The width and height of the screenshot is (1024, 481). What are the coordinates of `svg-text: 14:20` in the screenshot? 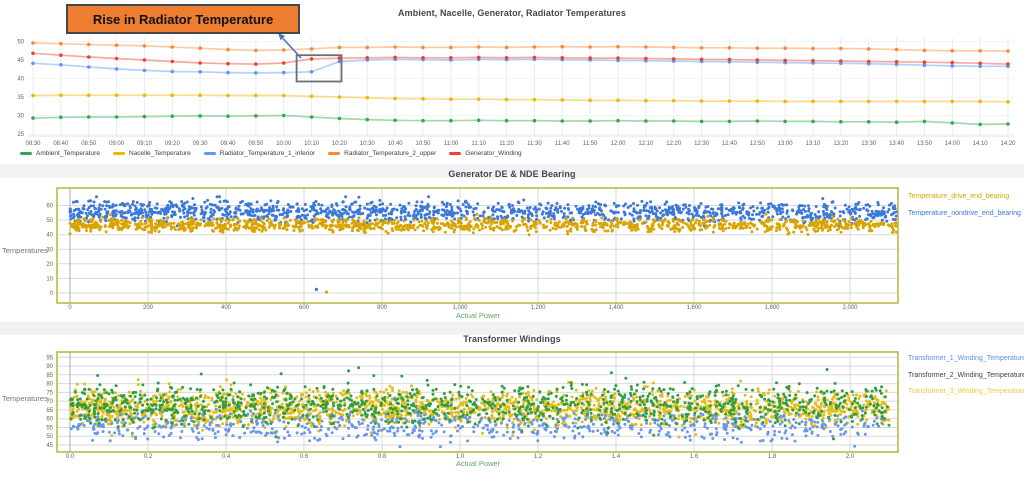 It's located at (1008, 144).